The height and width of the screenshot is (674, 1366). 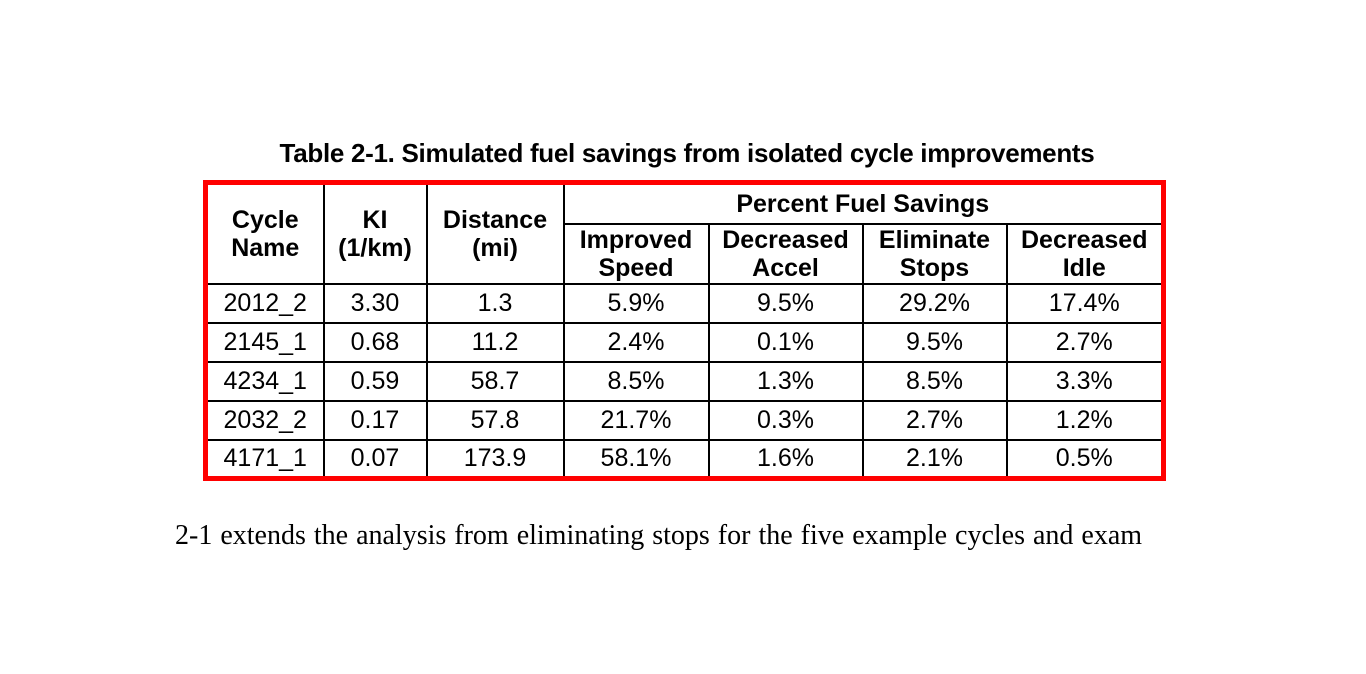 What do you see at coordinates (264, 381) in the screenshot?
I see `cell-cycle-name: 4234_1` at bounding box center [264, 381].